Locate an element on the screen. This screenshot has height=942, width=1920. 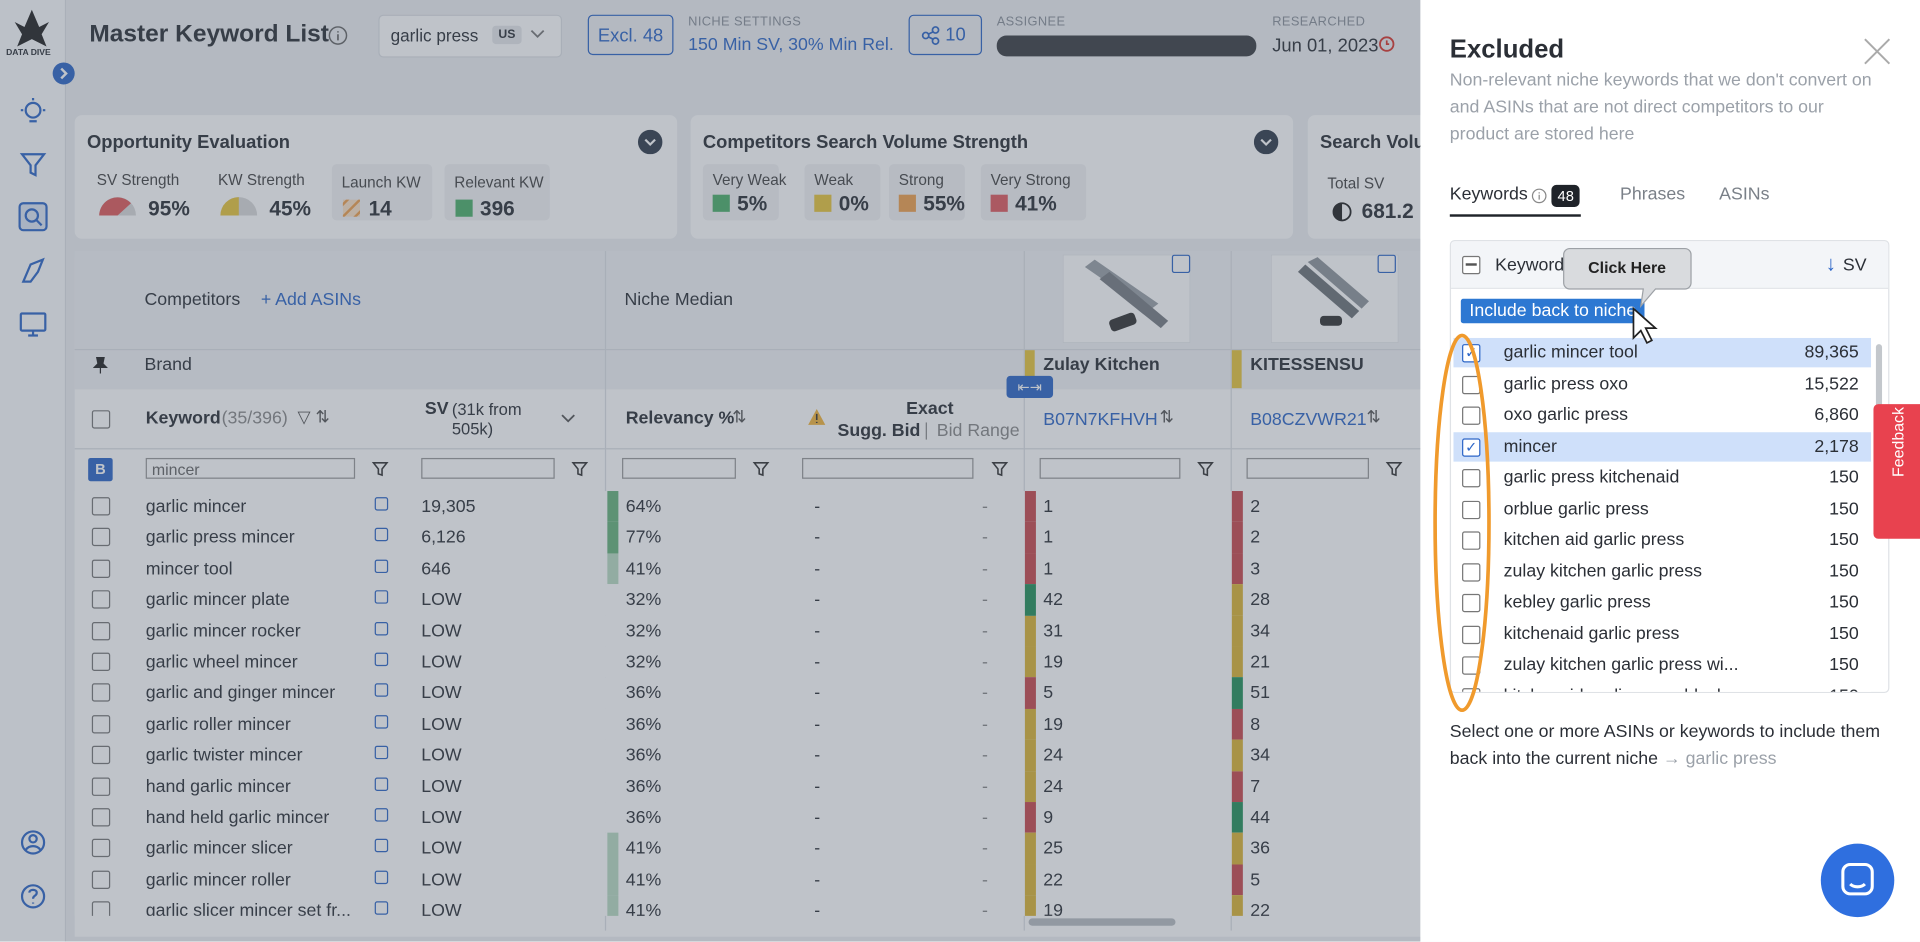
relevancy-filter is located at coordinates (679, 468).